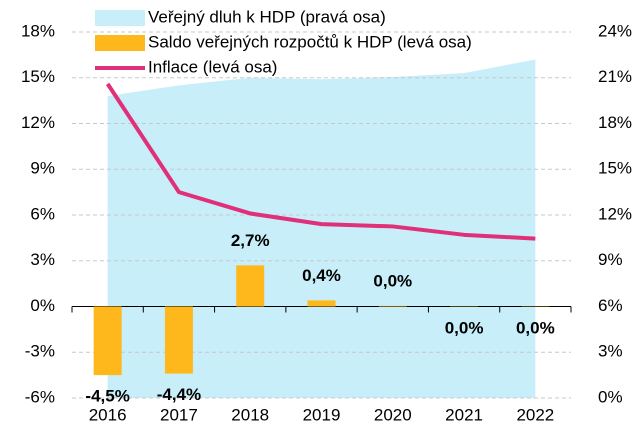 The image size is (643, 434). What do you see at coordinates (393, 414) in the screenshot?
I see `x-tick-label: 2020` at bounding box center [393, 414].